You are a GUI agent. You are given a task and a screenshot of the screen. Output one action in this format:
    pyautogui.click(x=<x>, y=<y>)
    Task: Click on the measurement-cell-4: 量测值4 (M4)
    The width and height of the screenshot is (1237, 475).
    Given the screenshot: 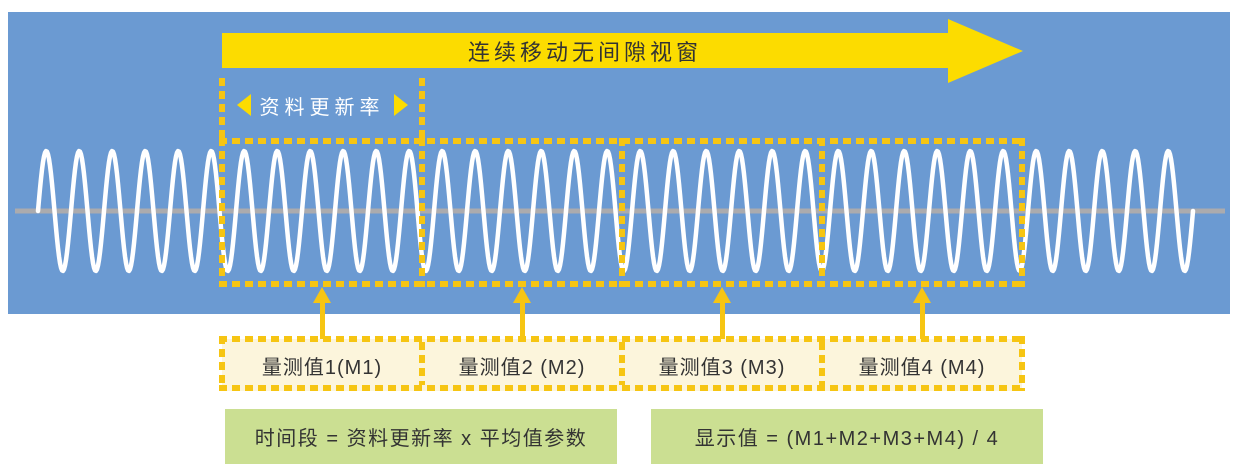 What is the action you would take?
    pyautogui.click(x=922, y=367)
    